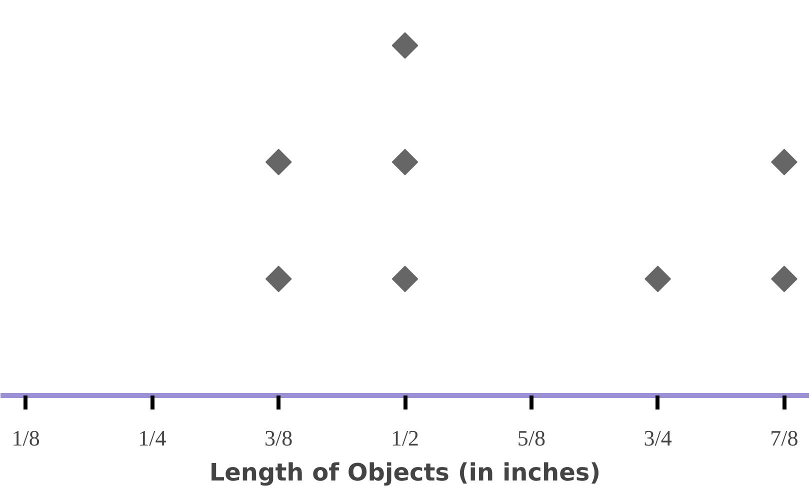  I want to click on x-axis-title: Length of Objects (in inches), so click(405, 472).